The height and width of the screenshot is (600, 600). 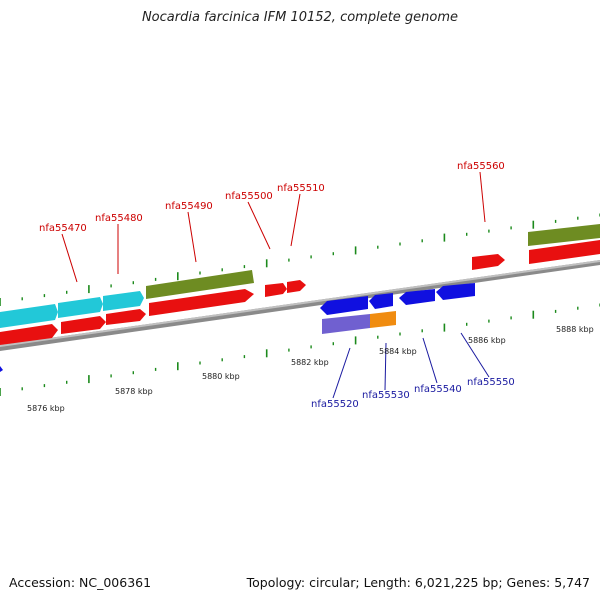 What do you see at coordinates (63, 228) in the screenshot?
I see `gene-label-nfa55470: nfa55470` at bounding box center [63, 228].